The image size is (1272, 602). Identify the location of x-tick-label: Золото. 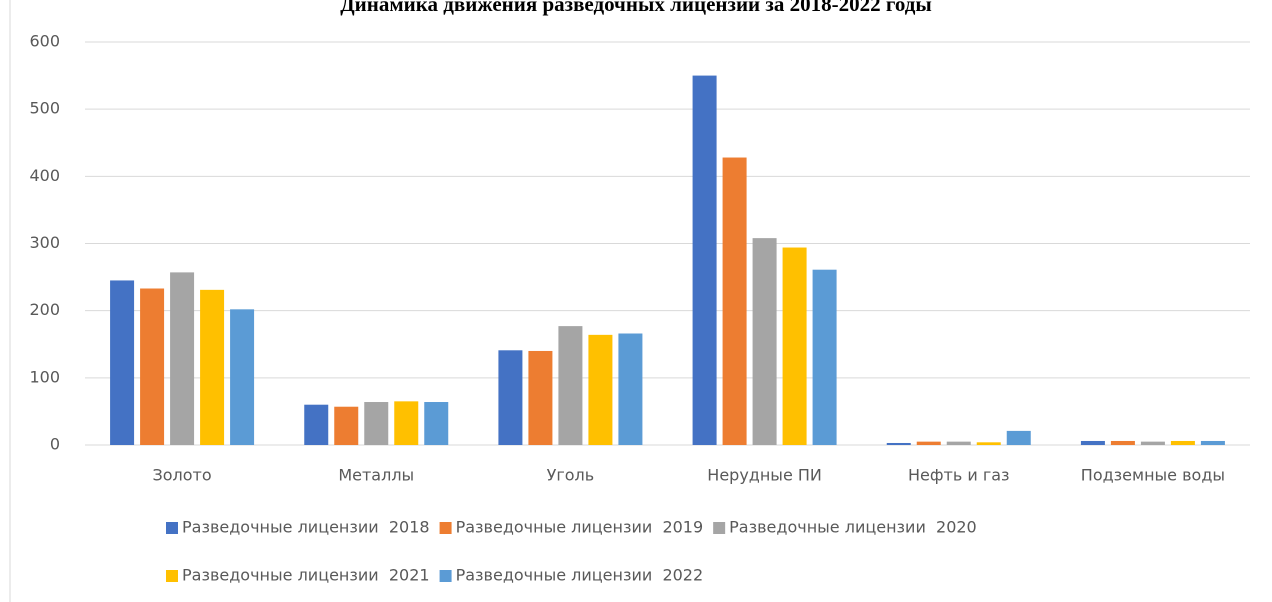
(181, 475).